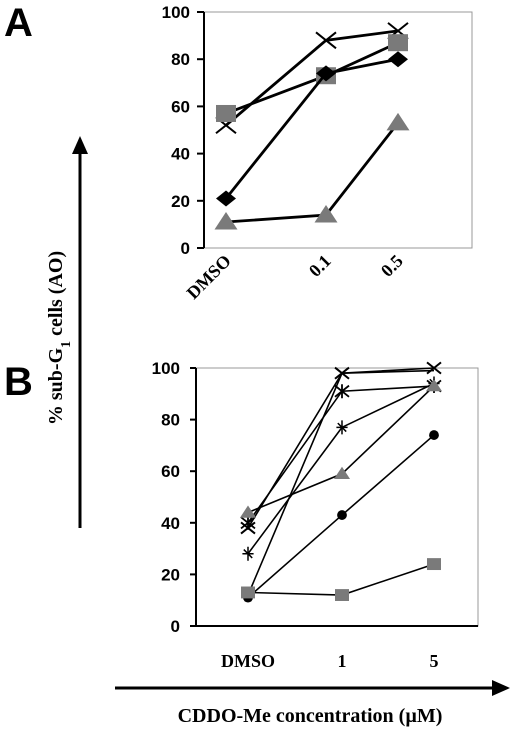 The image size is (520, 730). Describe the element at coordinates (170, 471) in the screenshot. I see `panel-b-y-tick-label: 60` at that location.